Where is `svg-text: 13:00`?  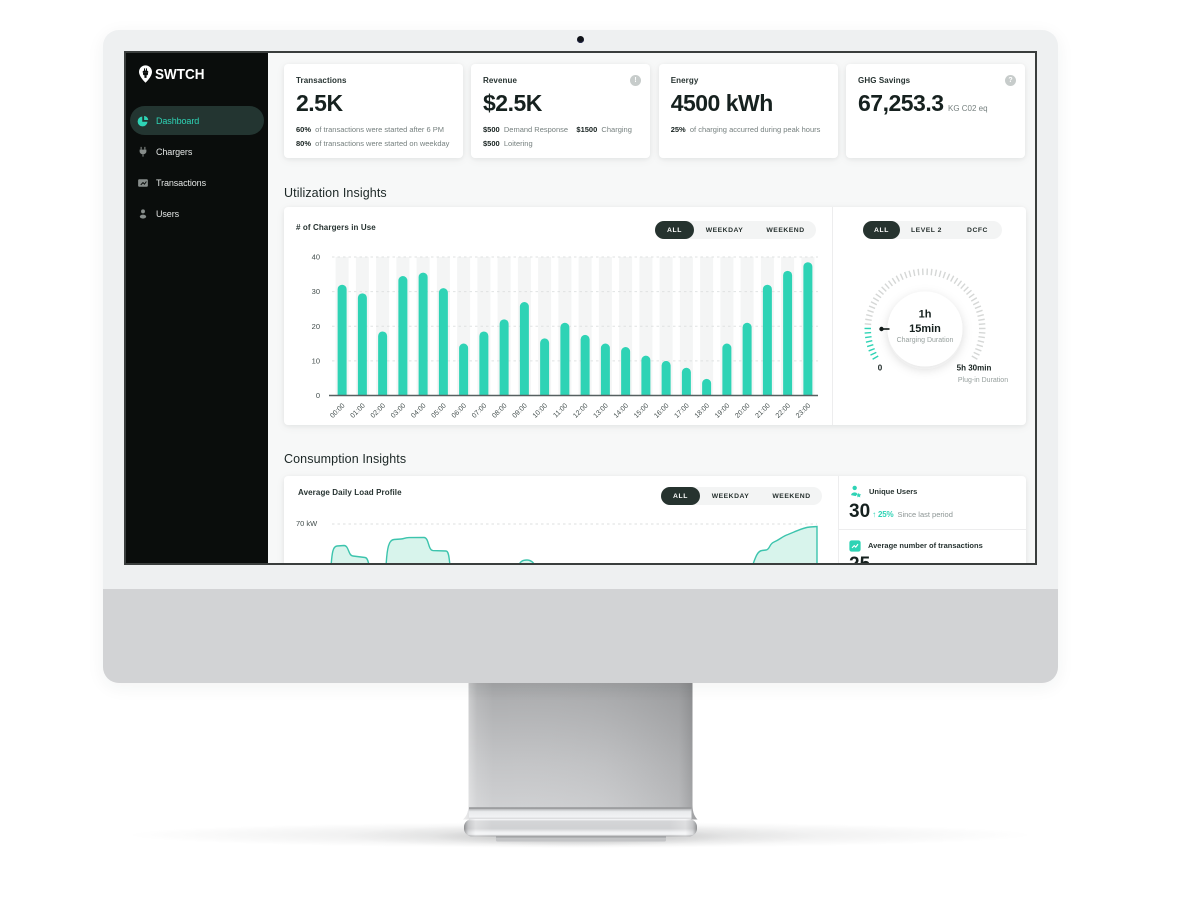
svg-text: 13:00 is located at coordinates (600, 410).